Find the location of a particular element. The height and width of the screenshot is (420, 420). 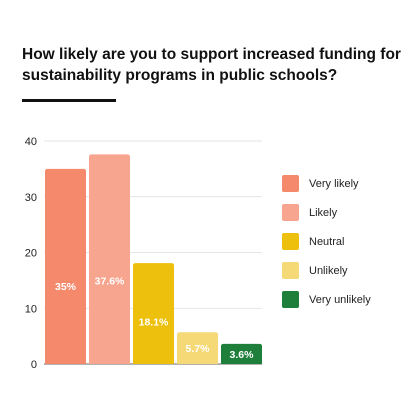

data-label: 3.6% is located at coordinates (242, 355).